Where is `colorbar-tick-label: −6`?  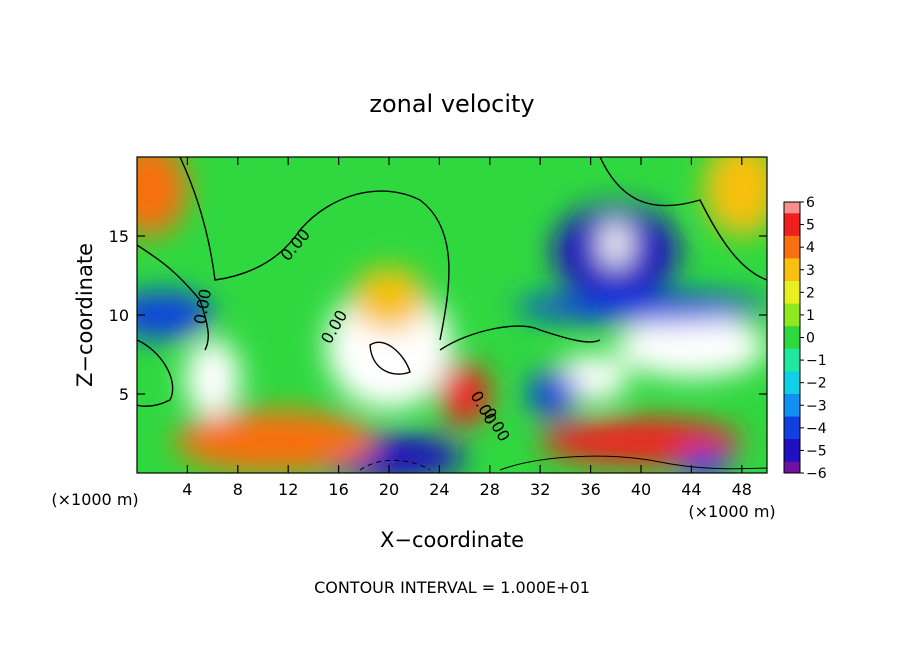 colorbar-tick-label: −6 is located at coordinates (816, 474).